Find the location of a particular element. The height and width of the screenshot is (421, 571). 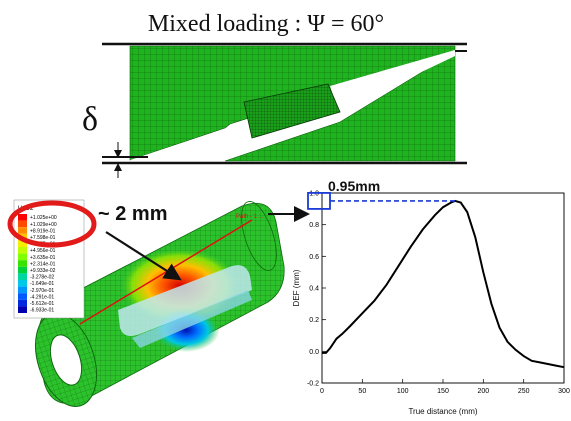

legend-value: +8.919e-01 is located at coordinates (43, 231).